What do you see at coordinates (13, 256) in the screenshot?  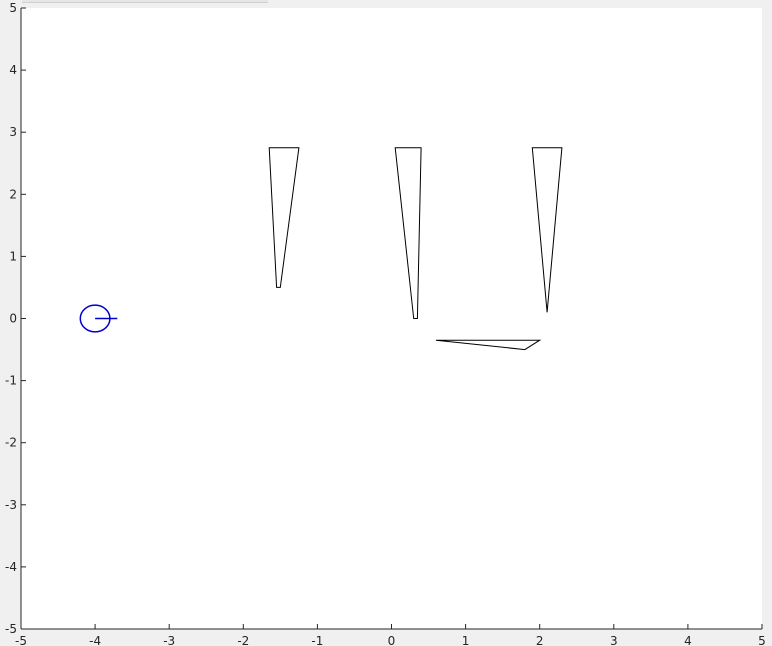 I see `y-tick-label: 1` at bounding box center [13, 256].